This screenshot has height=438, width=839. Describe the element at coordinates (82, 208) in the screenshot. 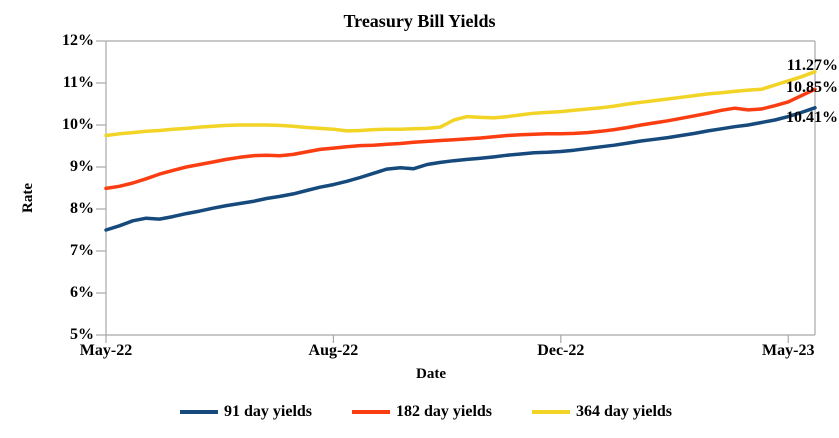

I see `y-tick-label: 8%` at that location.